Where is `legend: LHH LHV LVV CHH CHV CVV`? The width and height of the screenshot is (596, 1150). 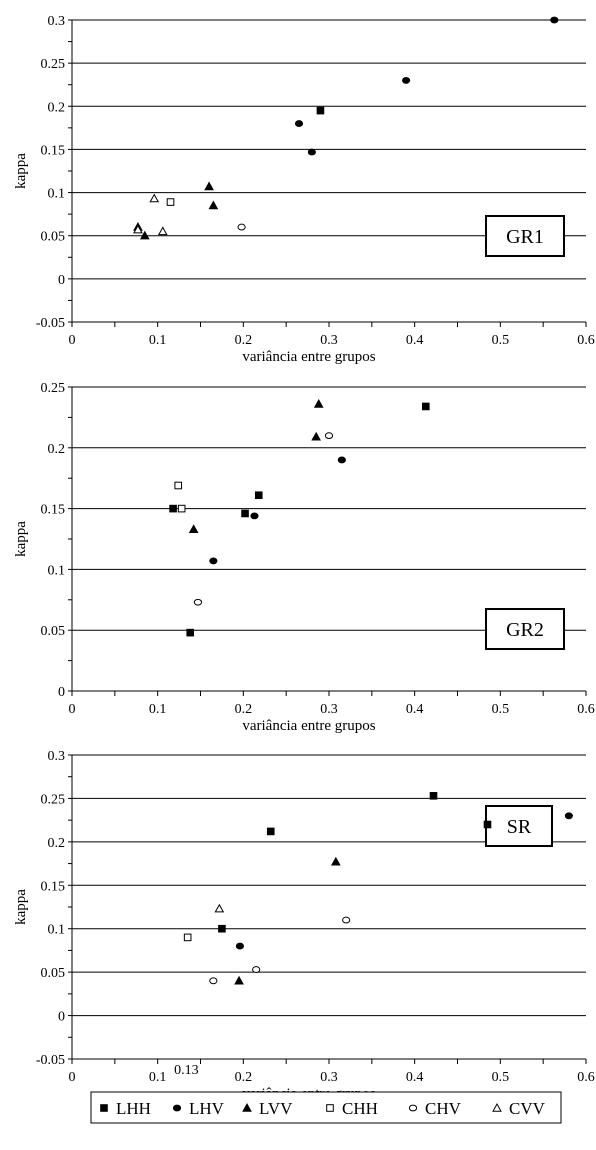 legend: LHH LHV LVV CHH CHV CVV is located at coordinates (326, 1107).